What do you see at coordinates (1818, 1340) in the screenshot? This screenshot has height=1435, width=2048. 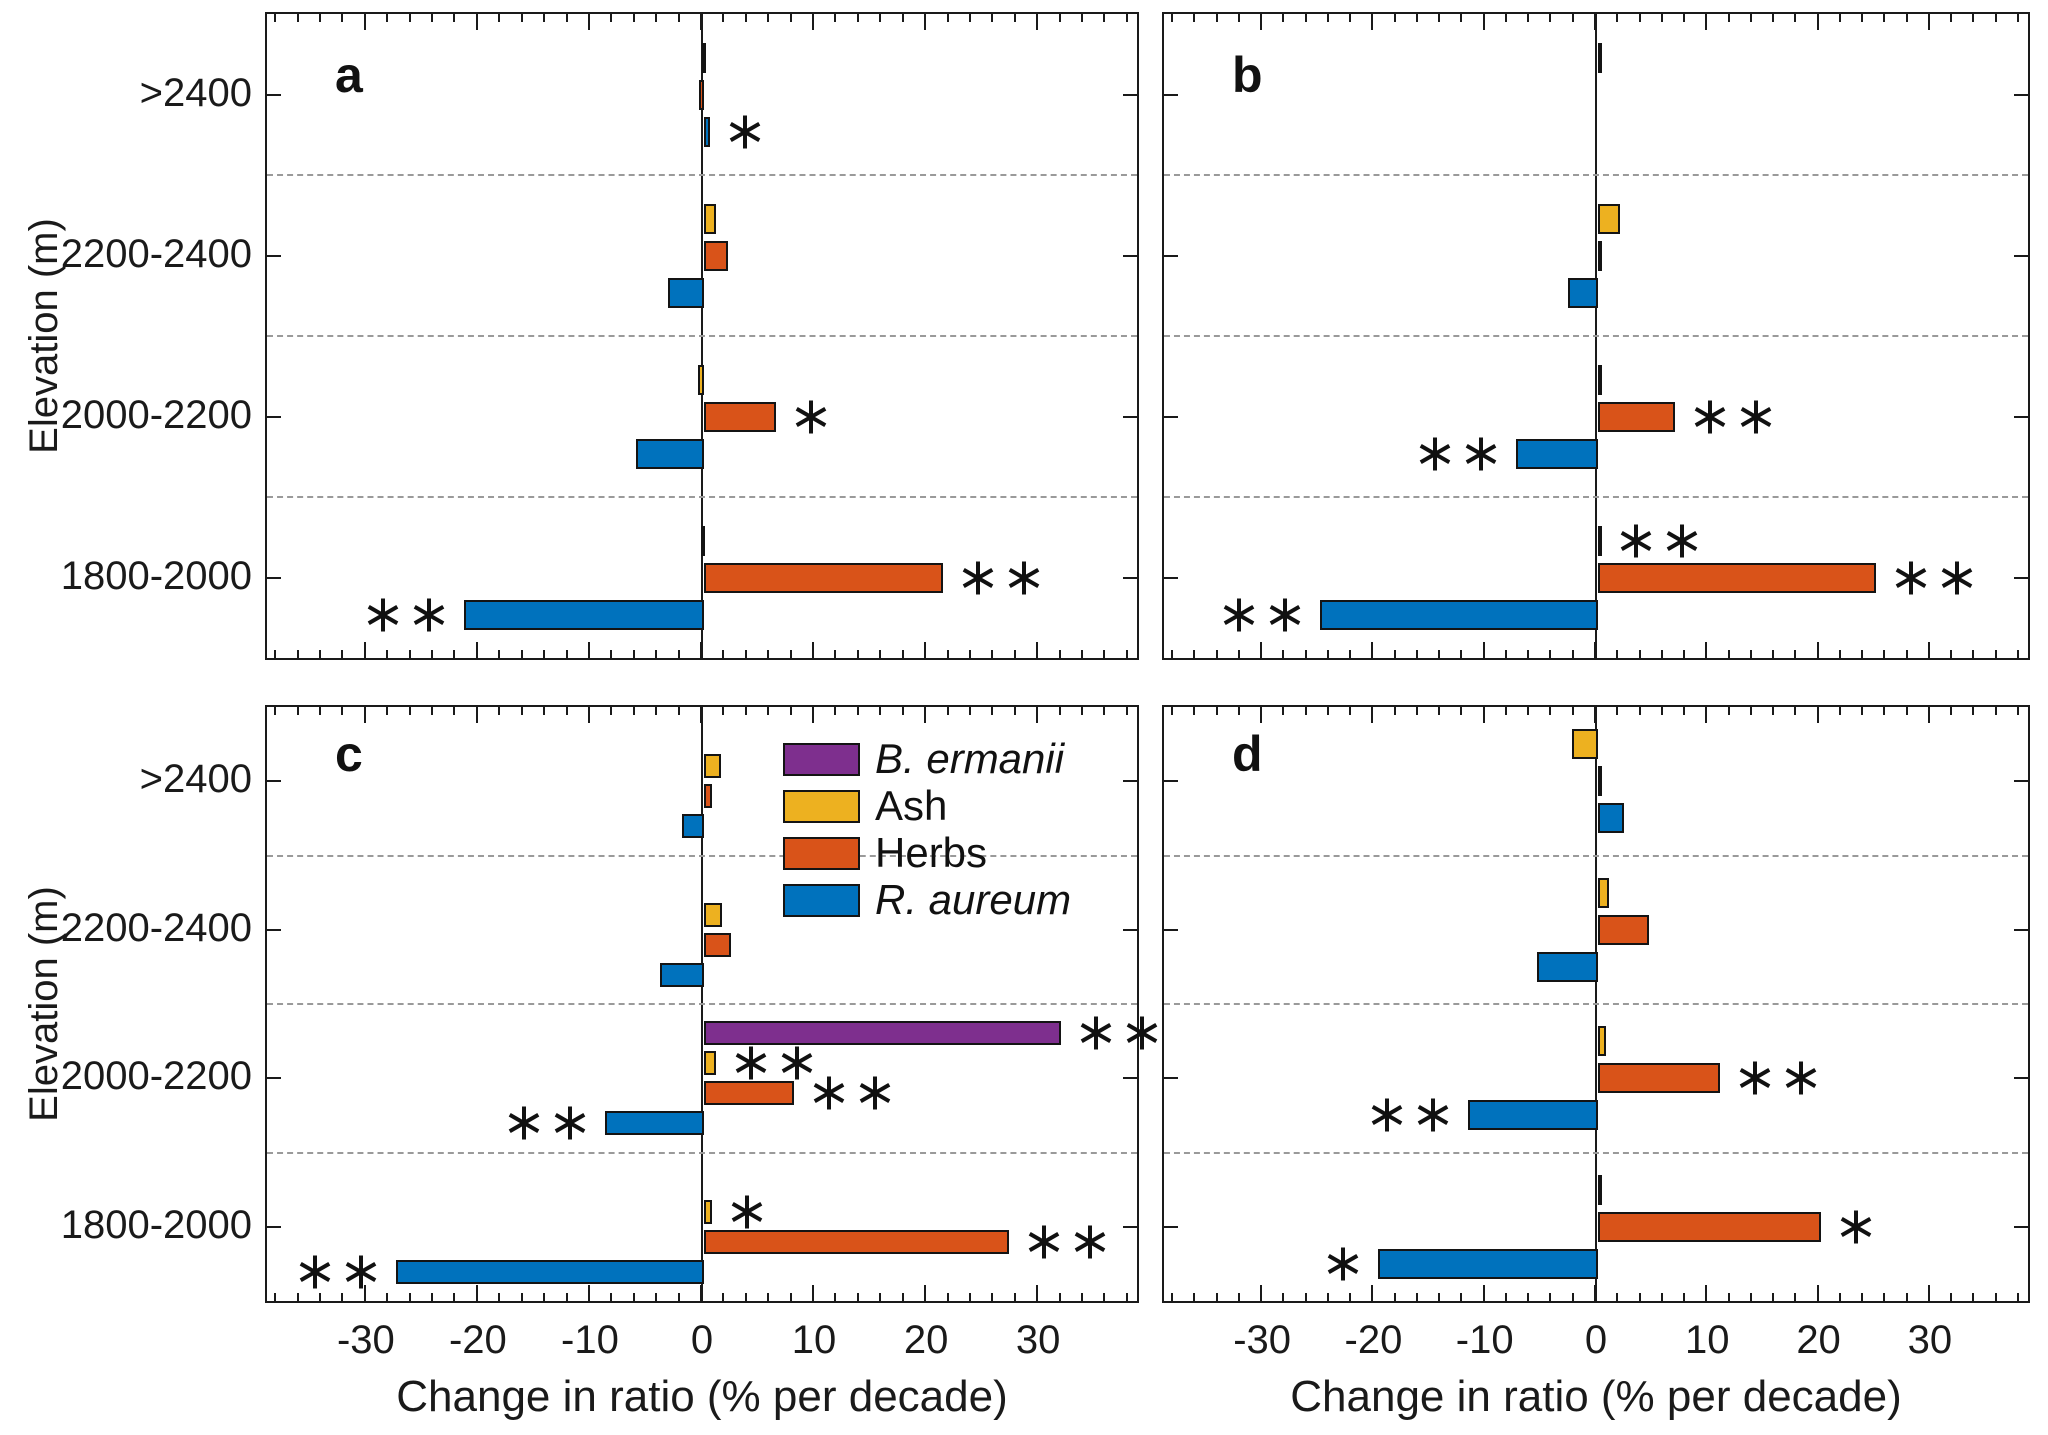 I see `xtick-label-20: 20` at bounding box center [1818, 1340].